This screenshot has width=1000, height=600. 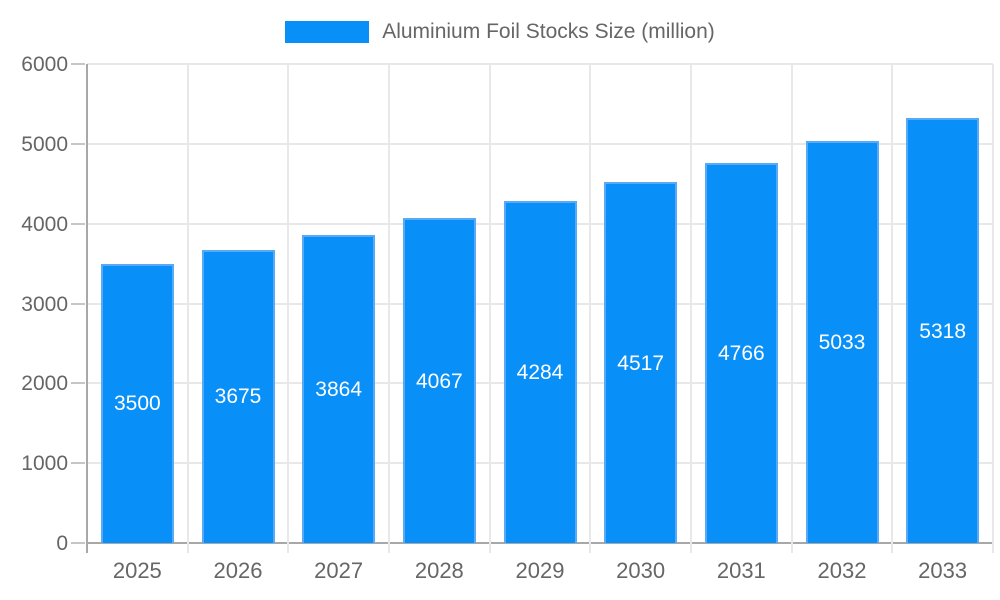 What do you see at coordinates (137, 570) in the screenshot?
I see `x-axis-label: 2025` at bounding box center [137, 570].